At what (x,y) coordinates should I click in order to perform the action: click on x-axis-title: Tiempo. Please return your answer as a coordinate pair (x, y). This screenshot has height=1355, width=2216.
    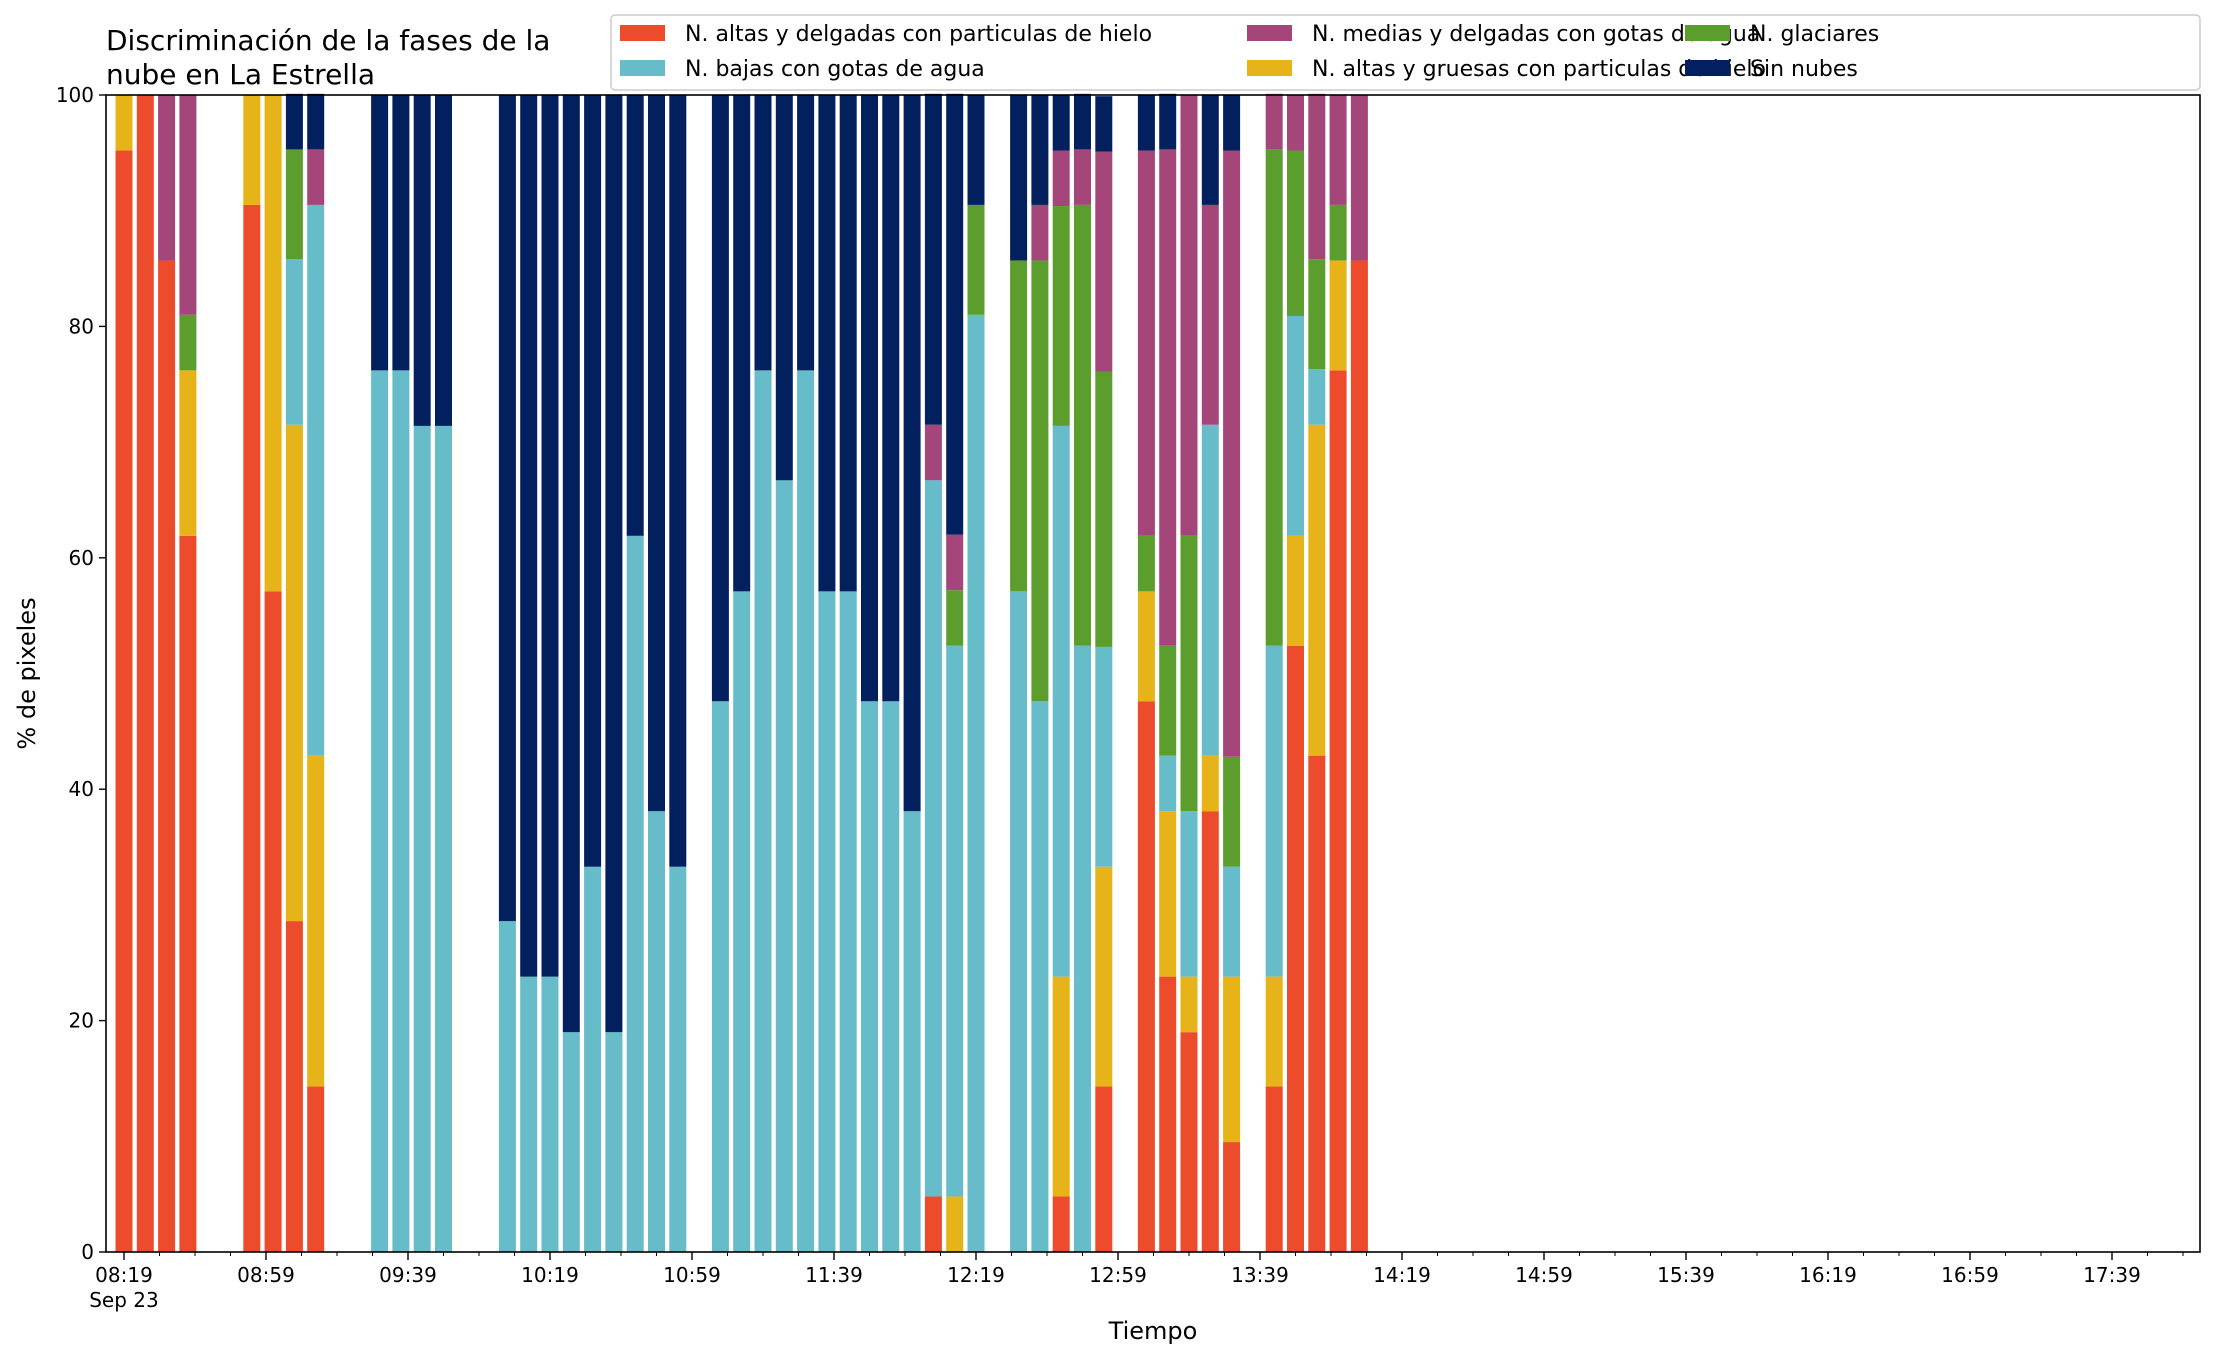
    Looking at the image, I should click on (1153, 1331).